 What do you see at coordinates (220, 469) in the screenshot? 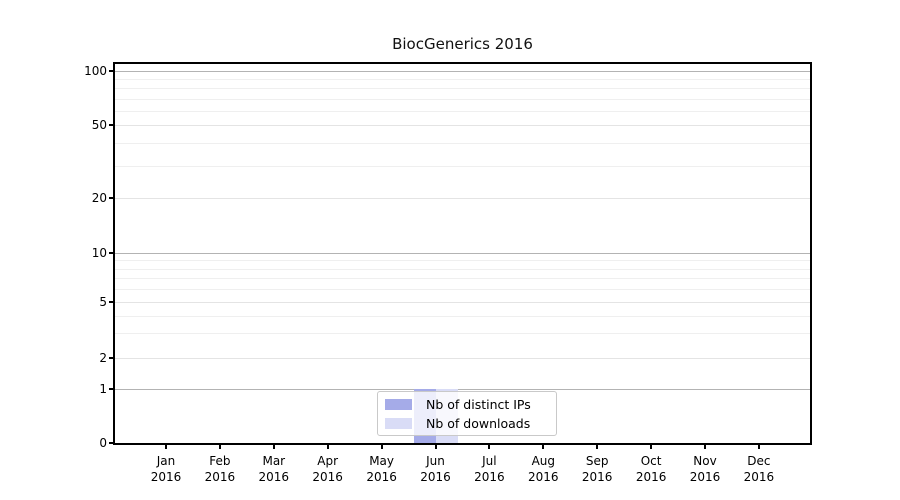
I see `x-axis-tick-label: Feb 2016` at bounding box center [220, 469].